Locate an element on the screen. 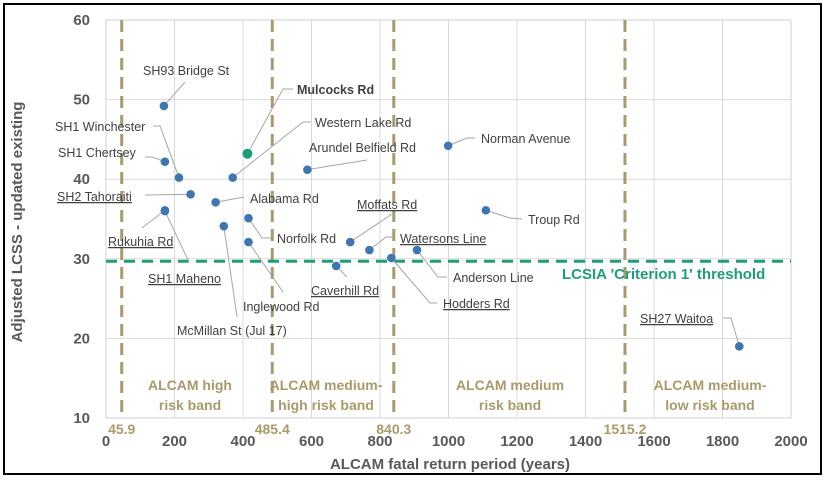 The width and height of the screenshot is (828, 480). threshold-label: LCSIA 'Criterion 1' threshold is located at coordinates (663, 274).